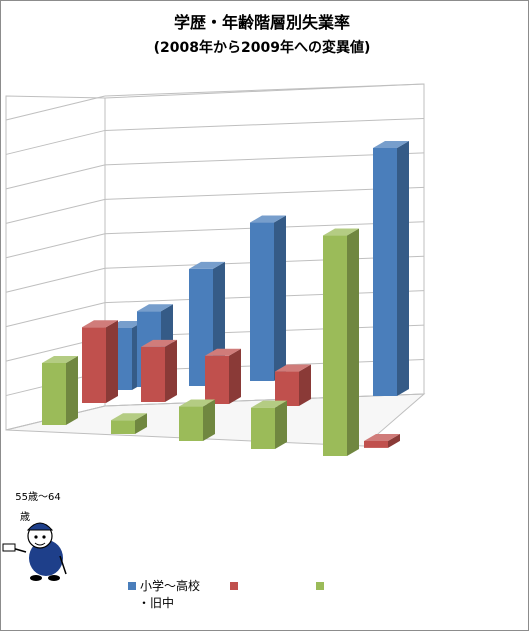  I want to click on legend-label-wrap: ・旧中, so click(156, 602).